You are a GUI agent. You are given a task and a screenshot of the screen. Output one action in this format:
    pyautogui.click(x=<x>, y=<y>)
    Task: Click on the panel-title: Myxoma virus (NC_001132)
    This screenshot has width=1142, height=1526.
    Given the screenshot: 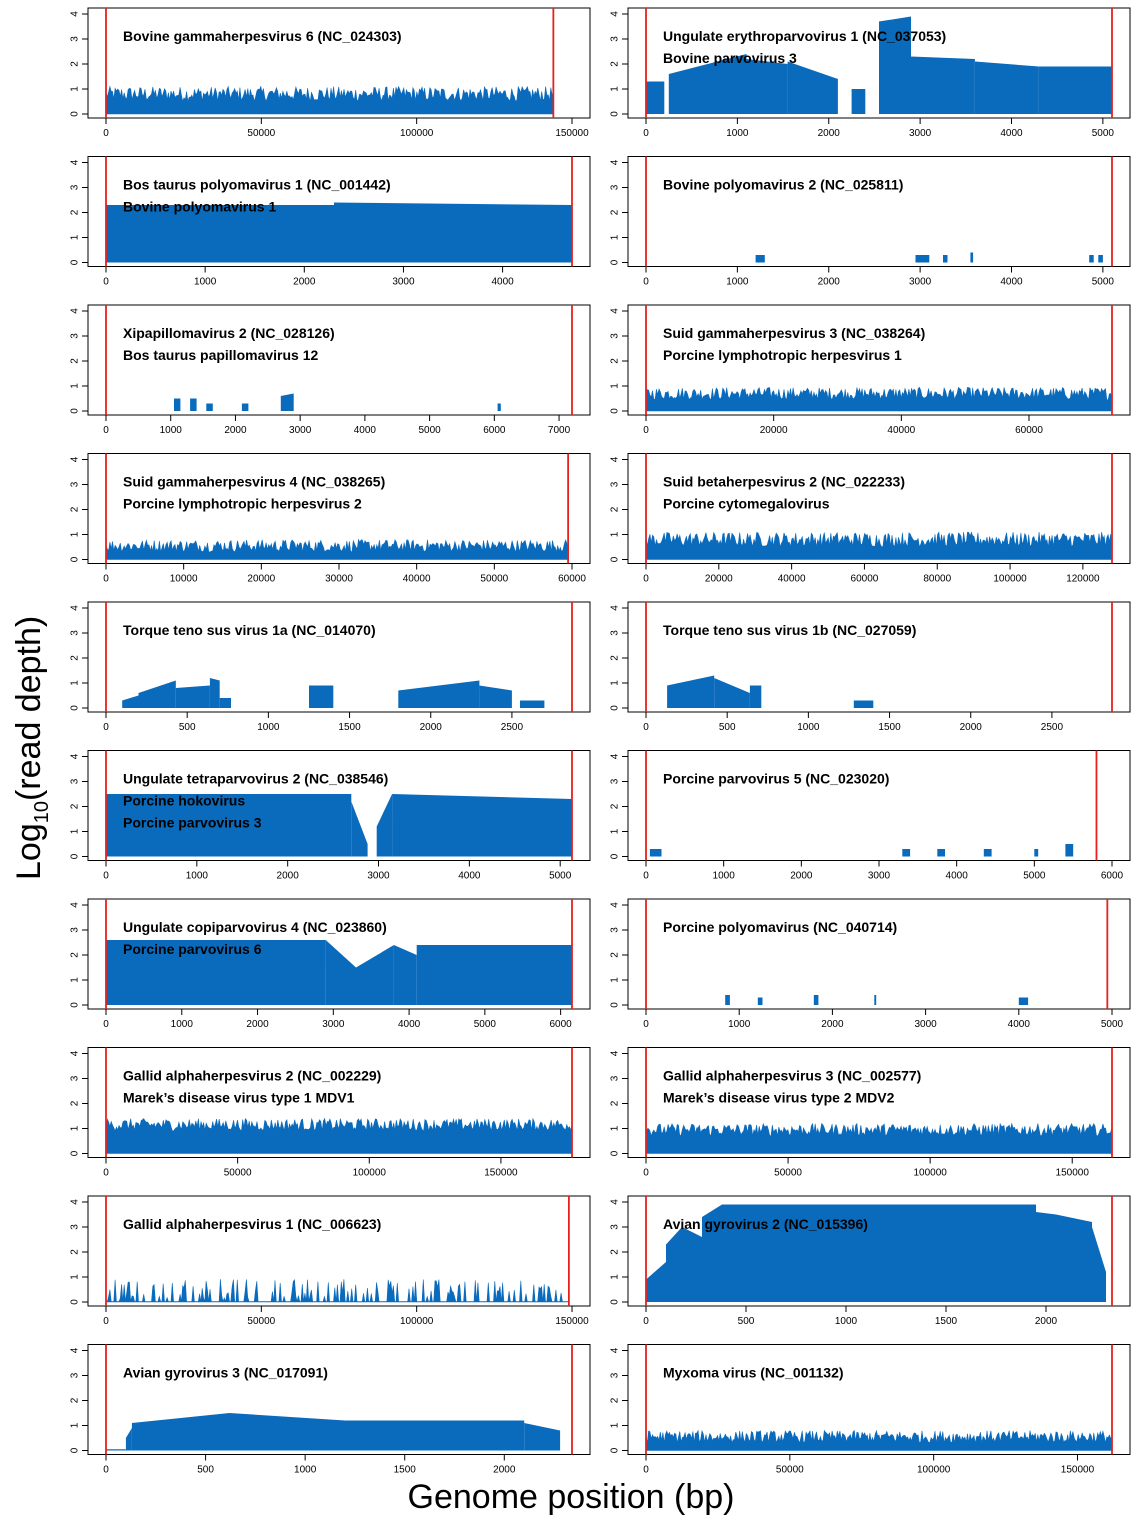 What is the action you would take?
    pyautogui.click(x=753, y=1373)
    